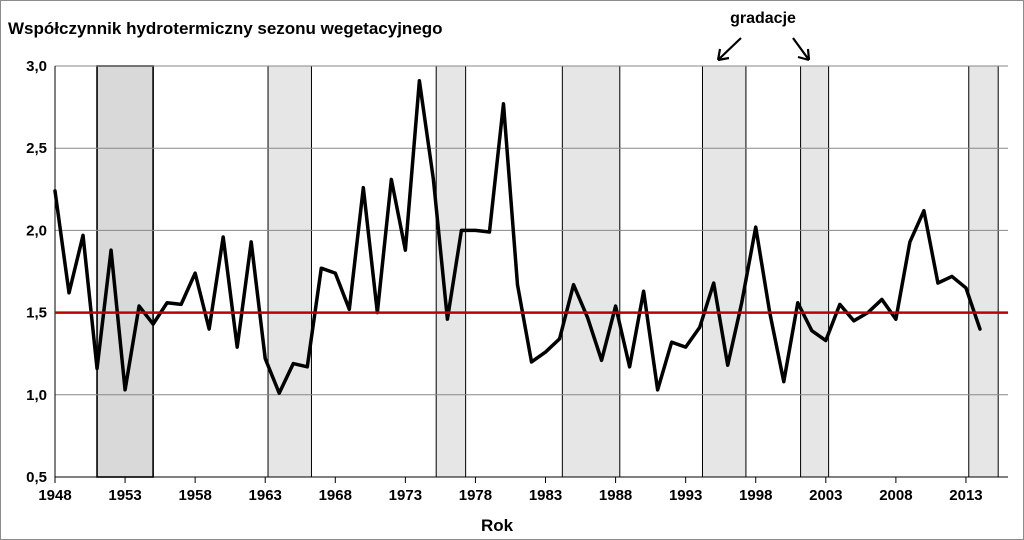 The width and height of the screenshot is (1024, 540). What do you see at coordinates (36, 272) in the screenshot?
I see `y-axis-ticks: 0,5 1,0 1,5 2,0 2,5 3,0` at bounding box center [36, 272].